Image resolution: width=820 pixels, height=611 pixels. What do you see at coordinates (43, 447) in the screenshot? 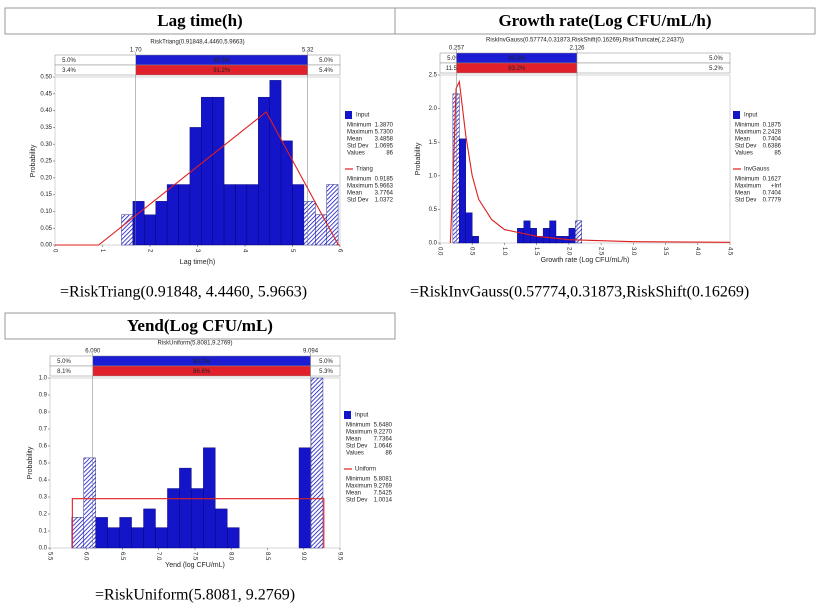
I see `y-tick-label: 0.6` at bounding box center [43, 447].